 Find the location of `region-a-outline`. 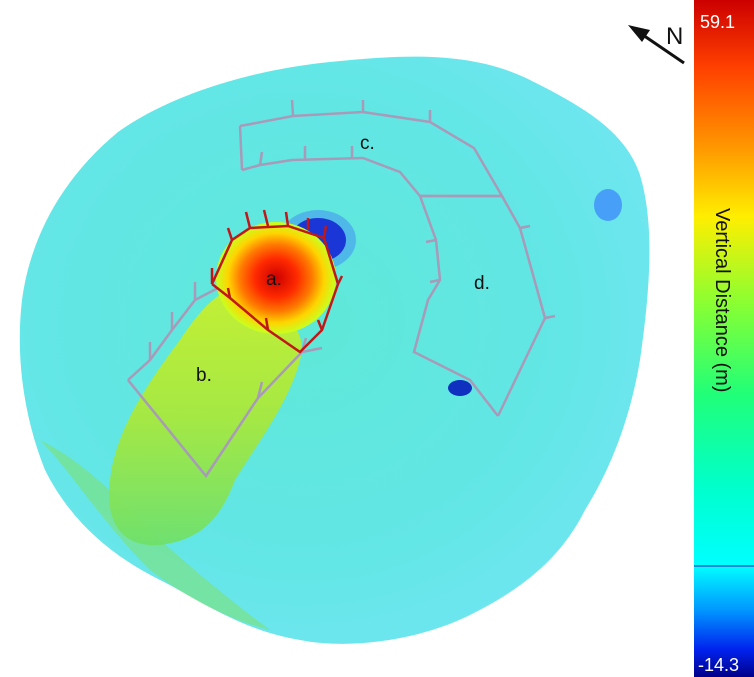

region-a-outline is located at coordinates (277, 281).